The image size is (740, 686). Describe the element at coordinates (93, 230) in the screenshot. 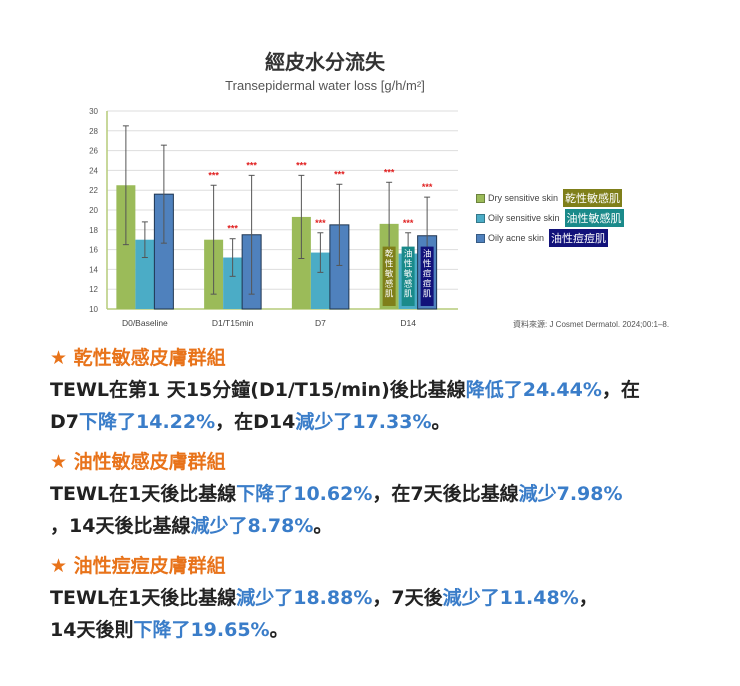

I see `y-tick-label: 18` at that location.